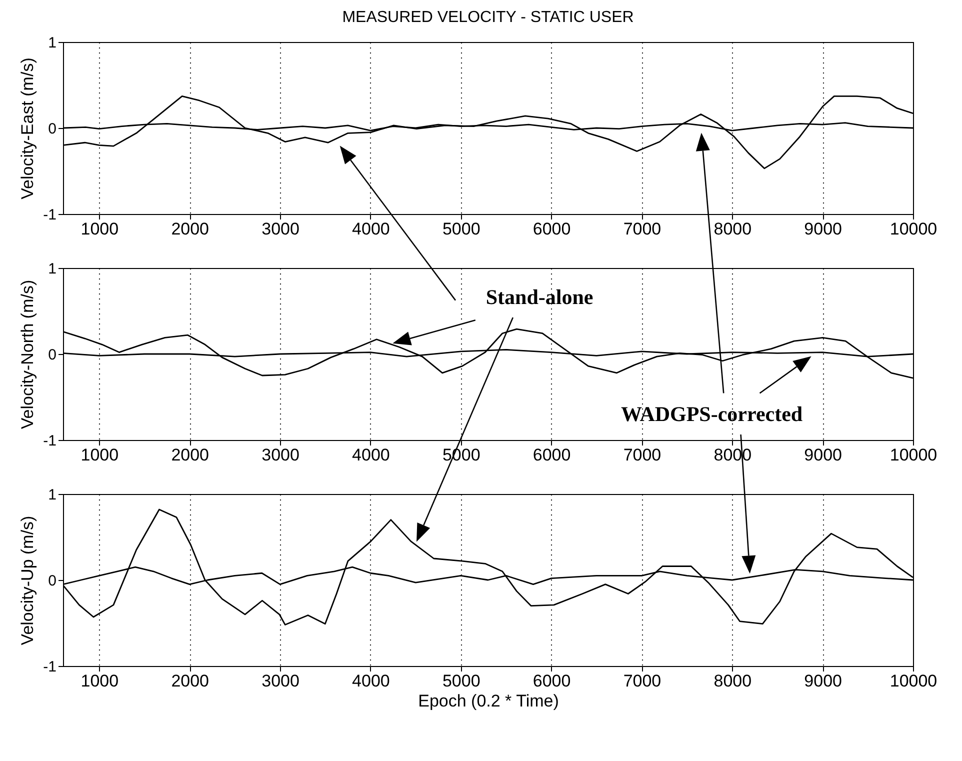 Image resolution: width=962 pixels, height=761 pixels. I want to click on annotation: Stand-alone, so click(540, 297).